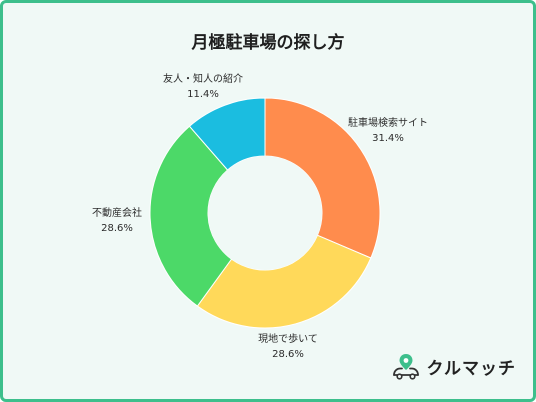 The height and width of the screenshot is (402, 536). Describe the element at coordinates (203, 87) in the screenshot. I see `label-friend-referral: 友人・知人の紹介 11.4%` at that location.